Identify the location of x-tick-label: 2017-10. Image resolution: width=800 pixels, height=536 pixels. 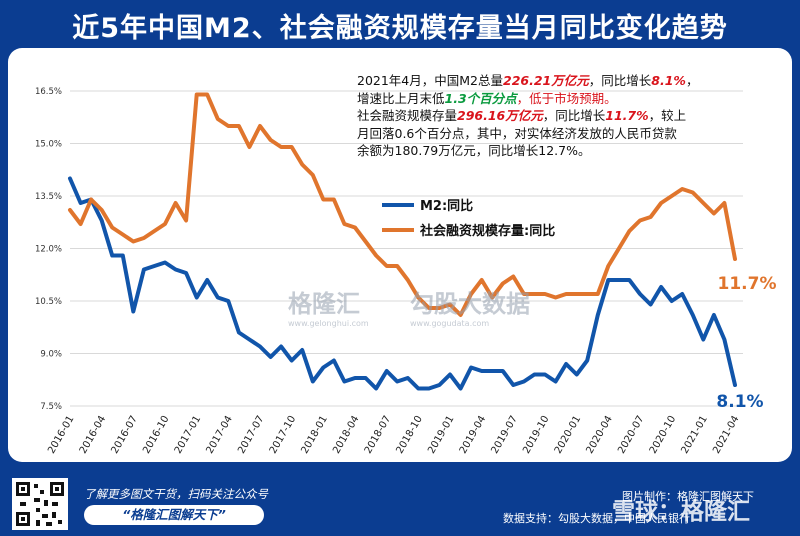
(283, 435).